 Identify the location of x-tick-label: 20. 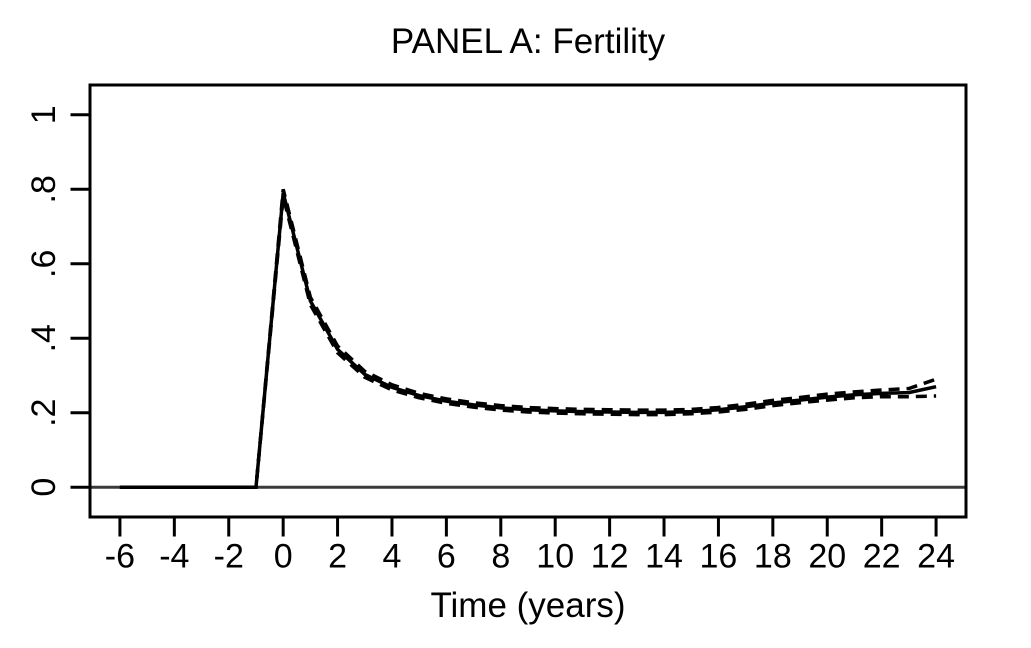
(827, 557).